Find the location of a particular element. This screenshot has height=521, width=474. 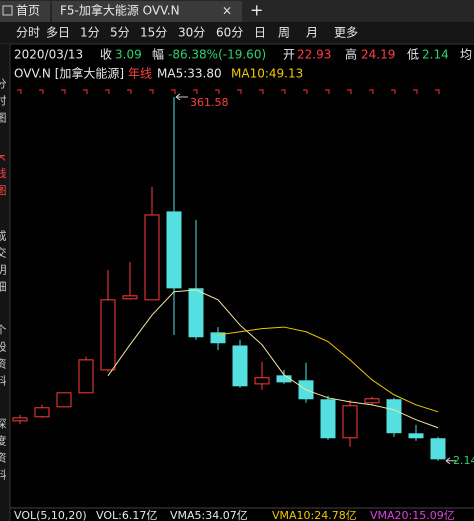

vma10: VMA10:24.78亿 is located at coordinates (314, 515).